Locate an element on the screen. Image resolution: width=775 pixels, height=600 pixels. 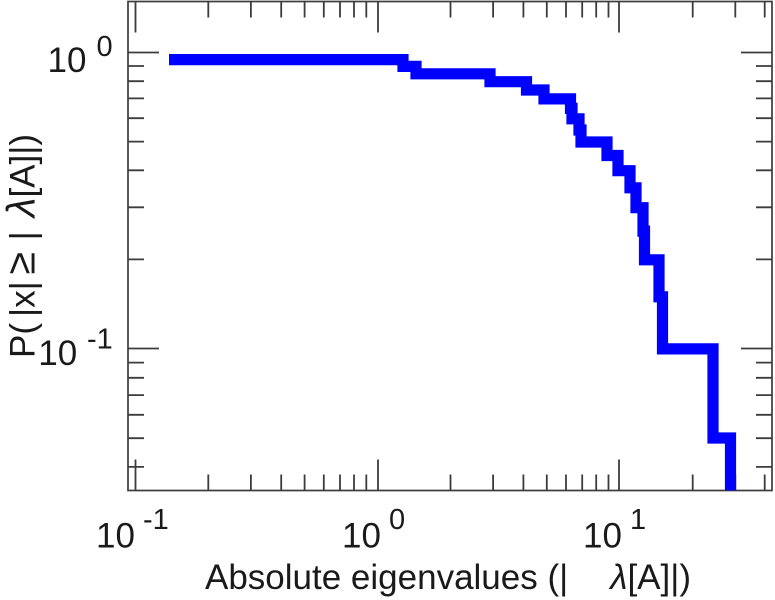
svg-text: 1 is located at coordinates (638, 520).